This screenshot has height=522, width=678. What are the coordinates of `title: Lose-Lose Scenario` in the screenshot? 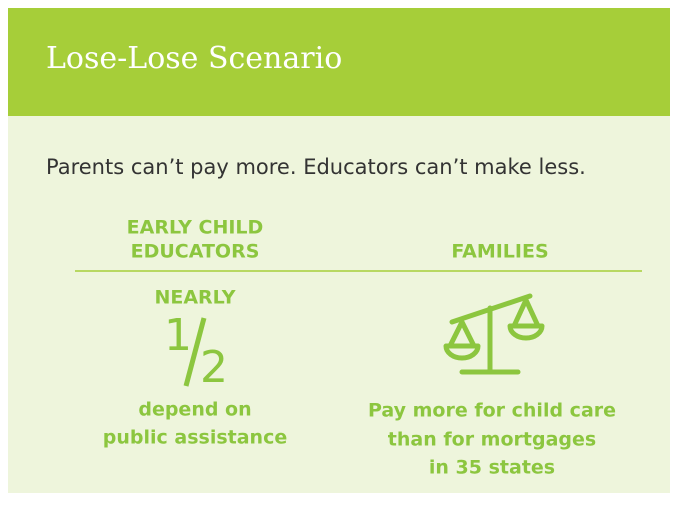 It's located at (194, 58).